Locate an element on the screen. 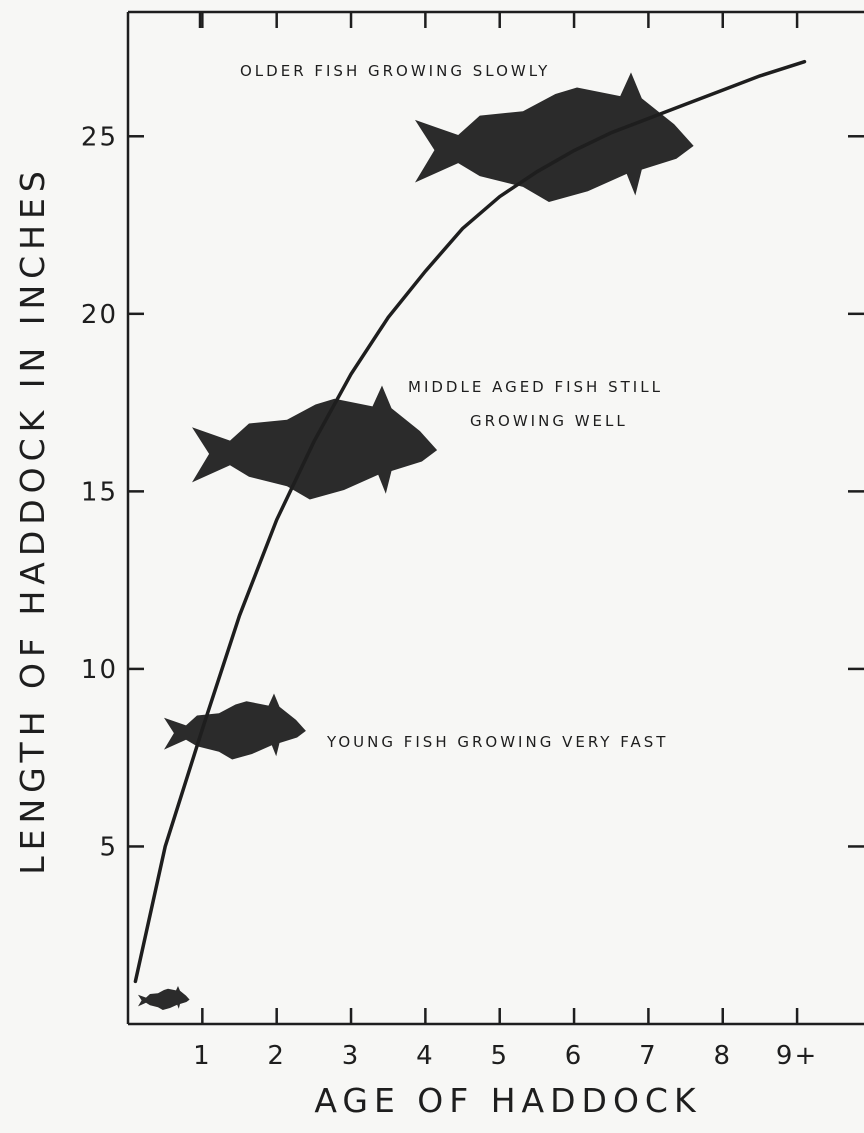 This screenshot has width=864, height=1133. x-tick-label: 2 is located at coordinates (276, 1056).